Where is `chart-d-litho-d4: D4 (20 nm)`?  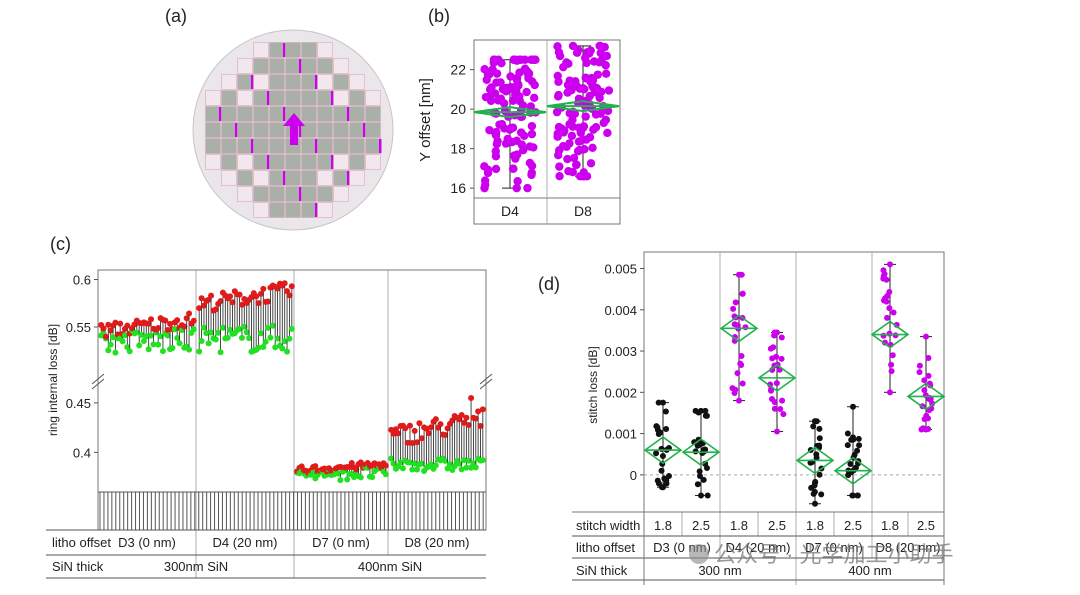
chart-d-litho-d4: D4 (20 nm) is located at coordinates (757, 547).